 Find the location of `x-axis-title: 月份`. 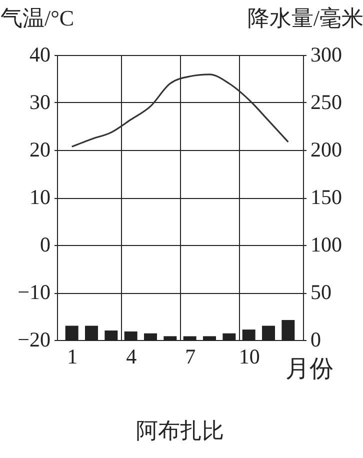

x-axis-title: 月份 is located at coordinates (310, 369).